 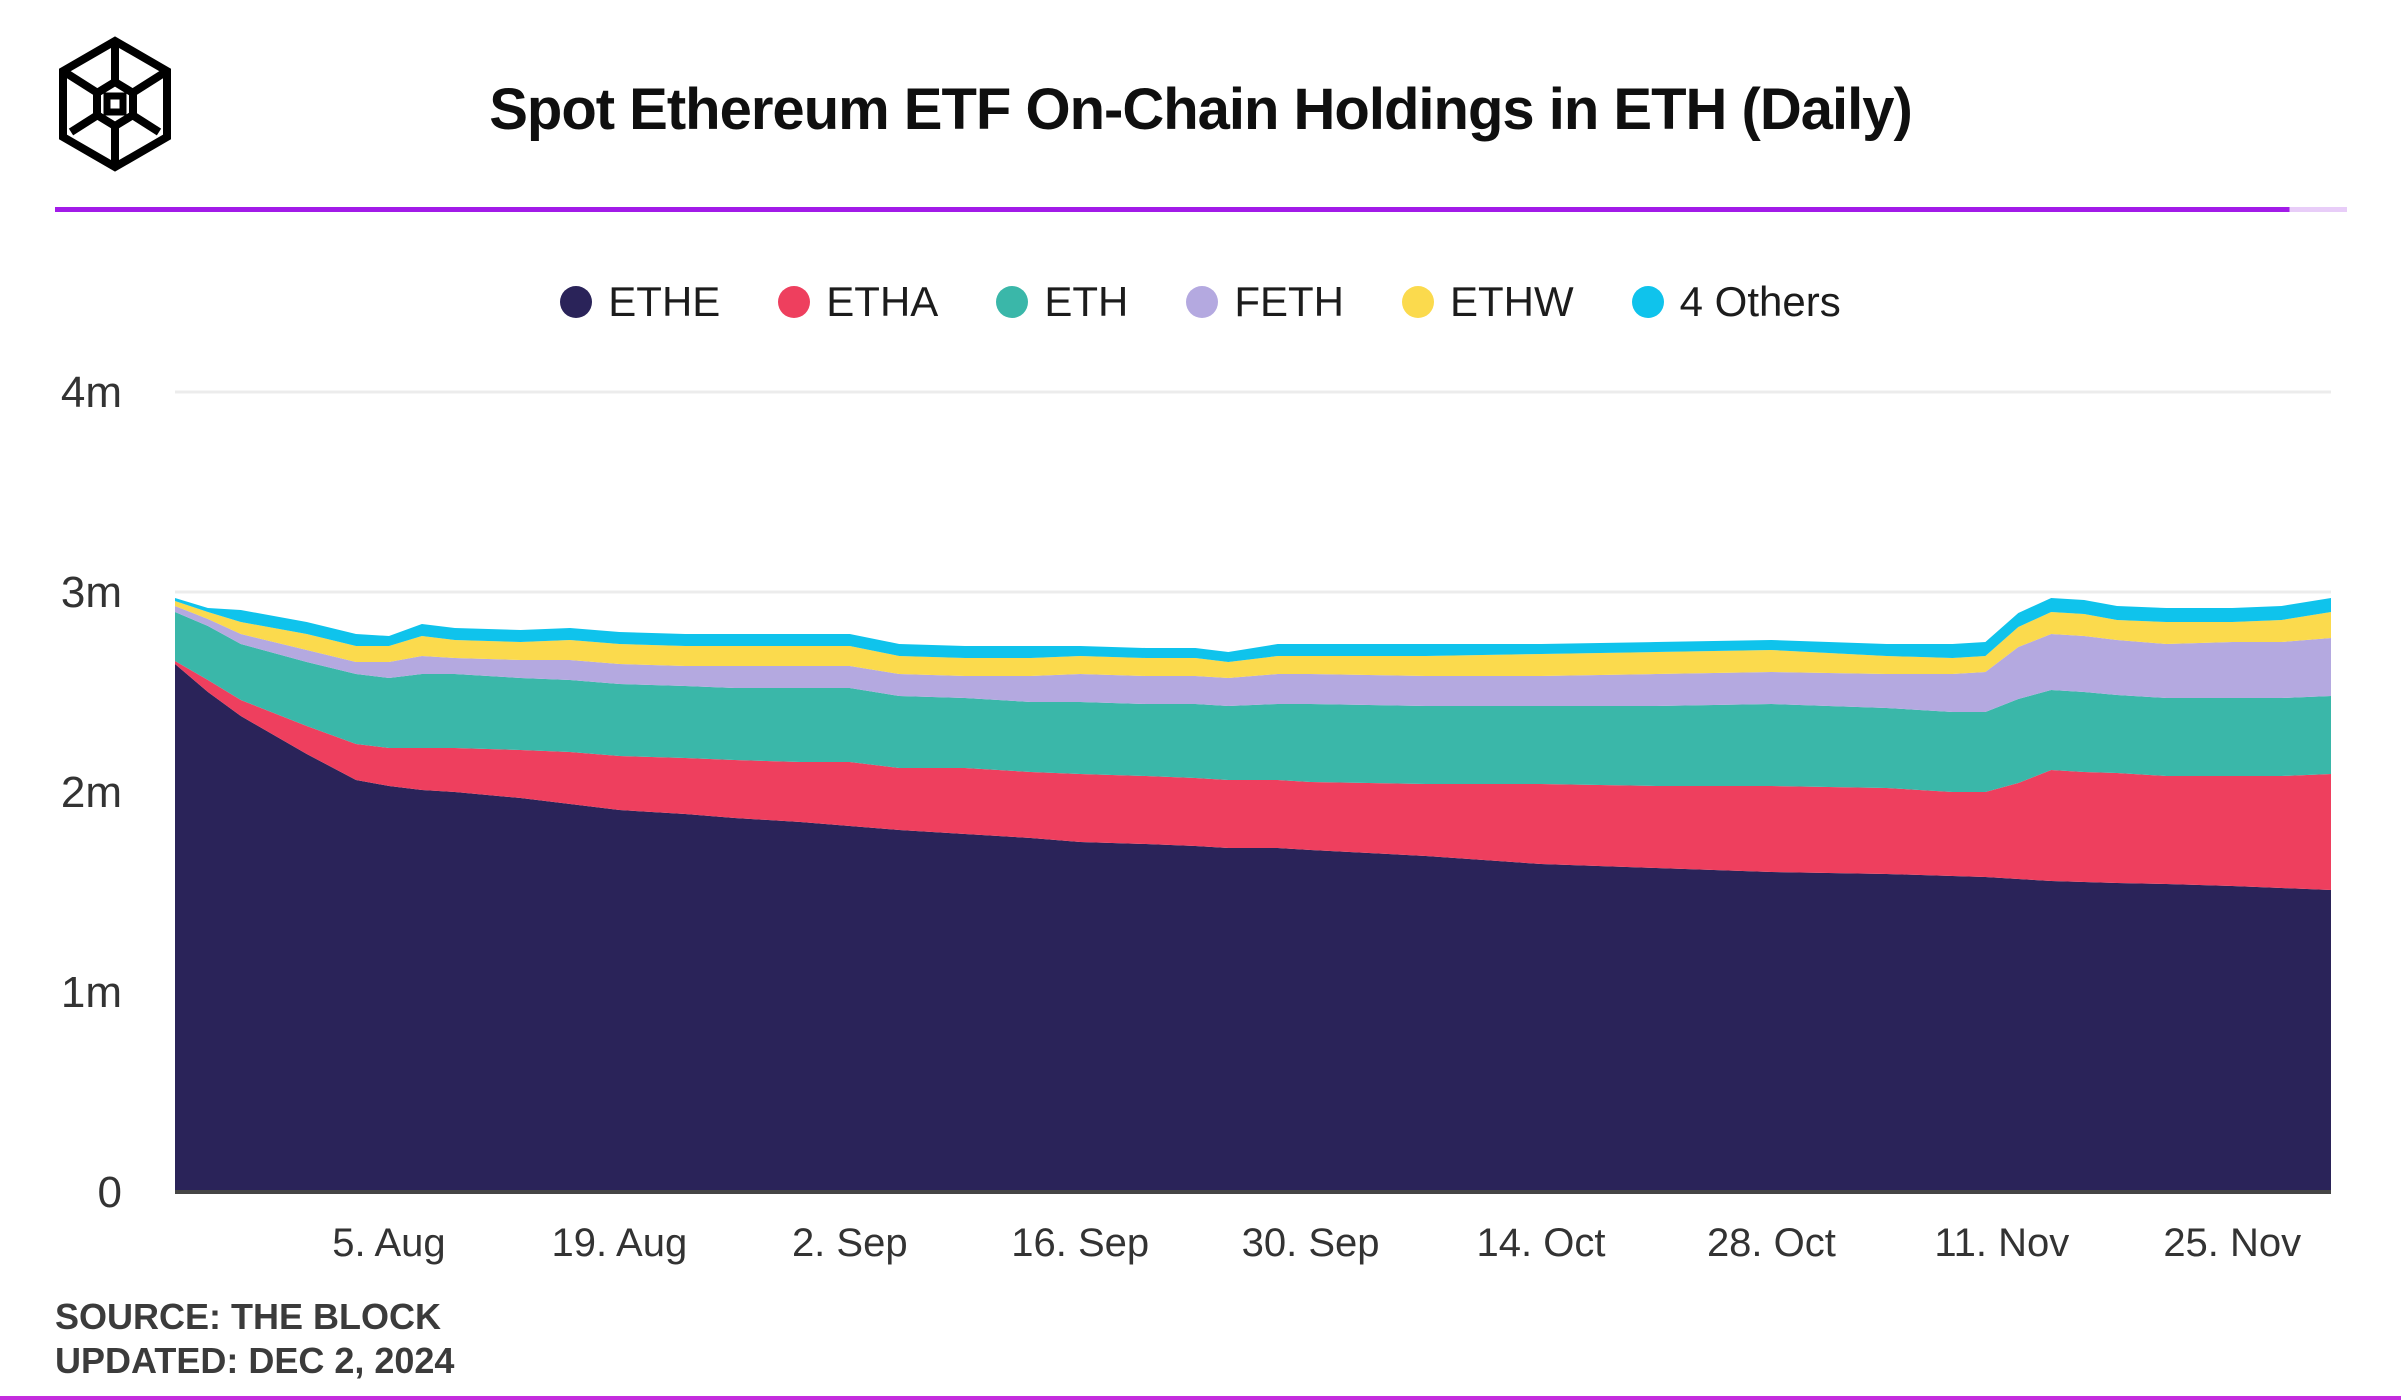 I want to click on area-feth, so click(x=1253, y=659).